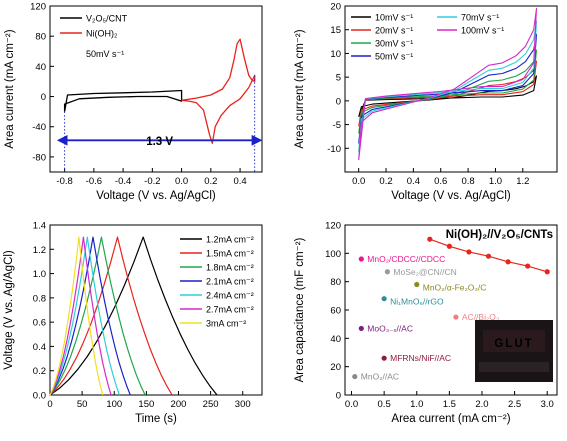 The height and width of the screenshot is (441, 567). I want to click on y-tick-label: 1.2, so click(39, 250).